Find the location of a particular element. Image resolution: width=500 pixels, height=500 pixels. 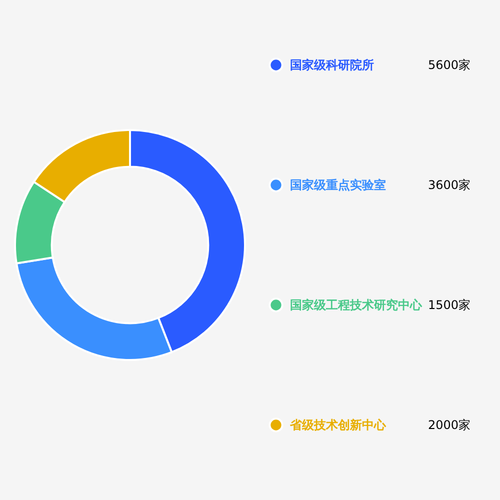

legend-label: 国家级工程技术研究中心 is located at coordinates (356, 305).